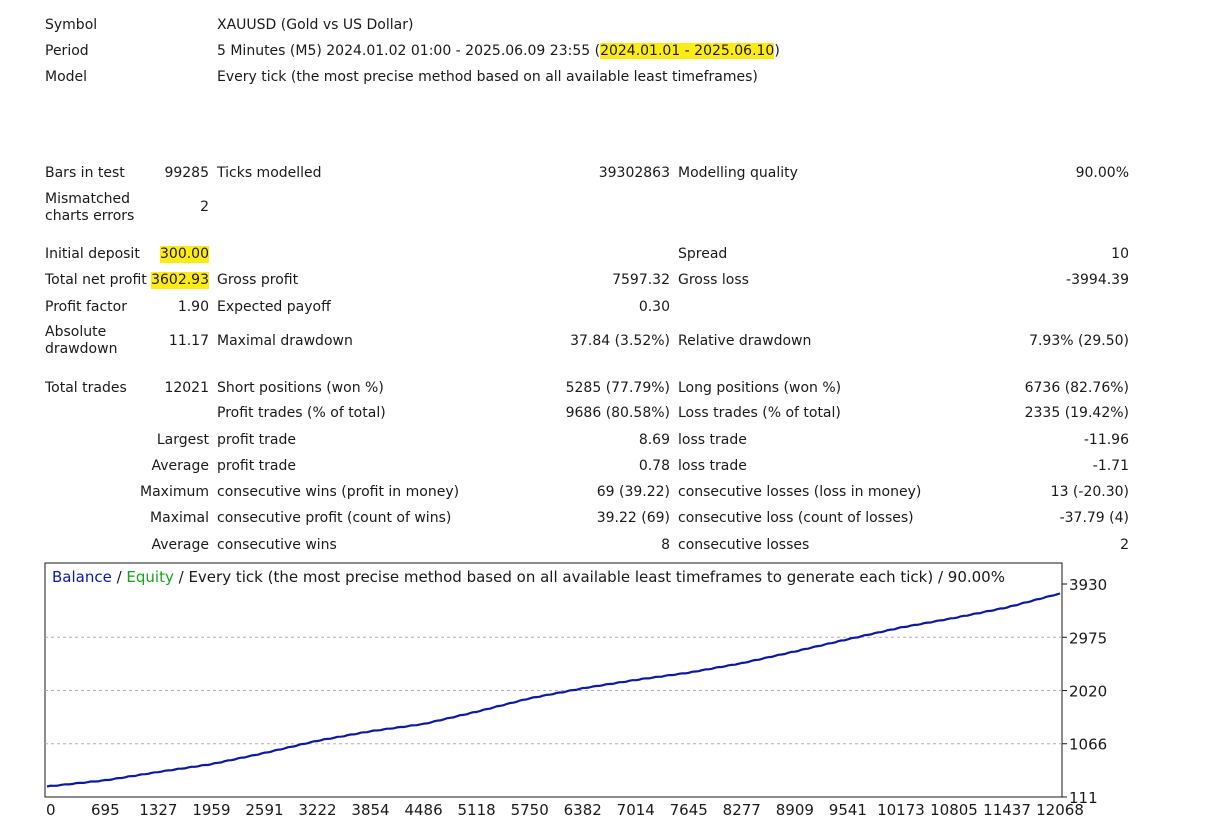 The width and height of the screenshot is (1216, 823). What do you see at coordinates (848, 810) in the screenshot?
I see `x-tick-label: 9541` at bounding box center [848, 810].